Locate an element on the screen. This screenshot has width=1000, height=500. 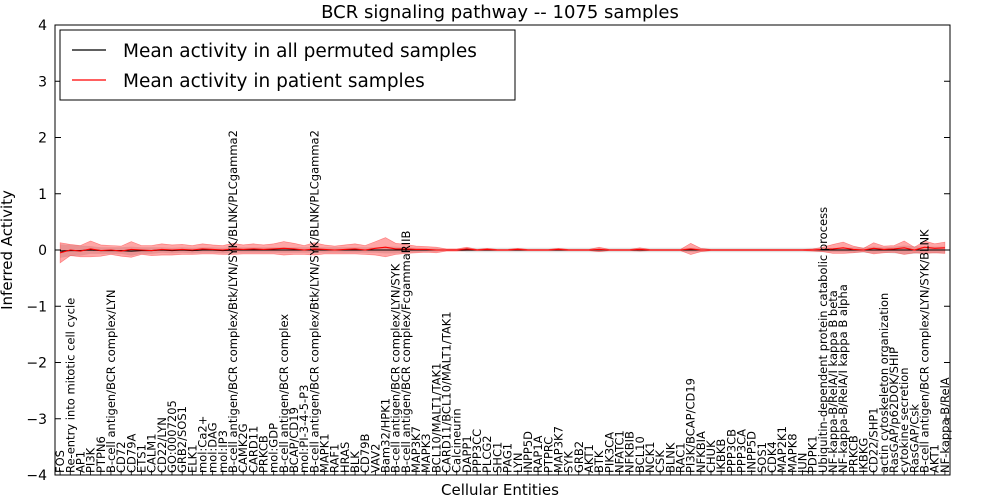
x-tick-label: BCL10 is located at coordinates (640, 454).